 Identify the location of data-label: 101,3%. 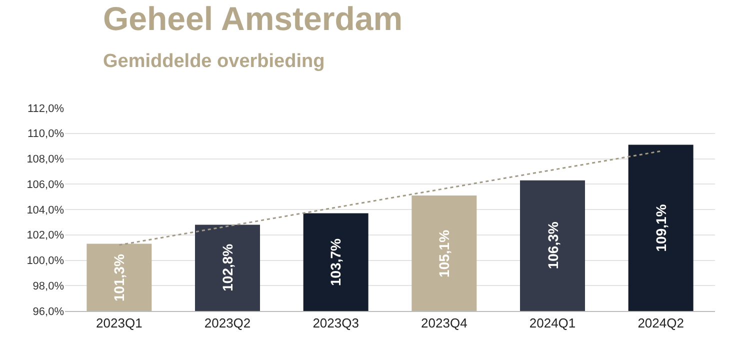
(118, 278).